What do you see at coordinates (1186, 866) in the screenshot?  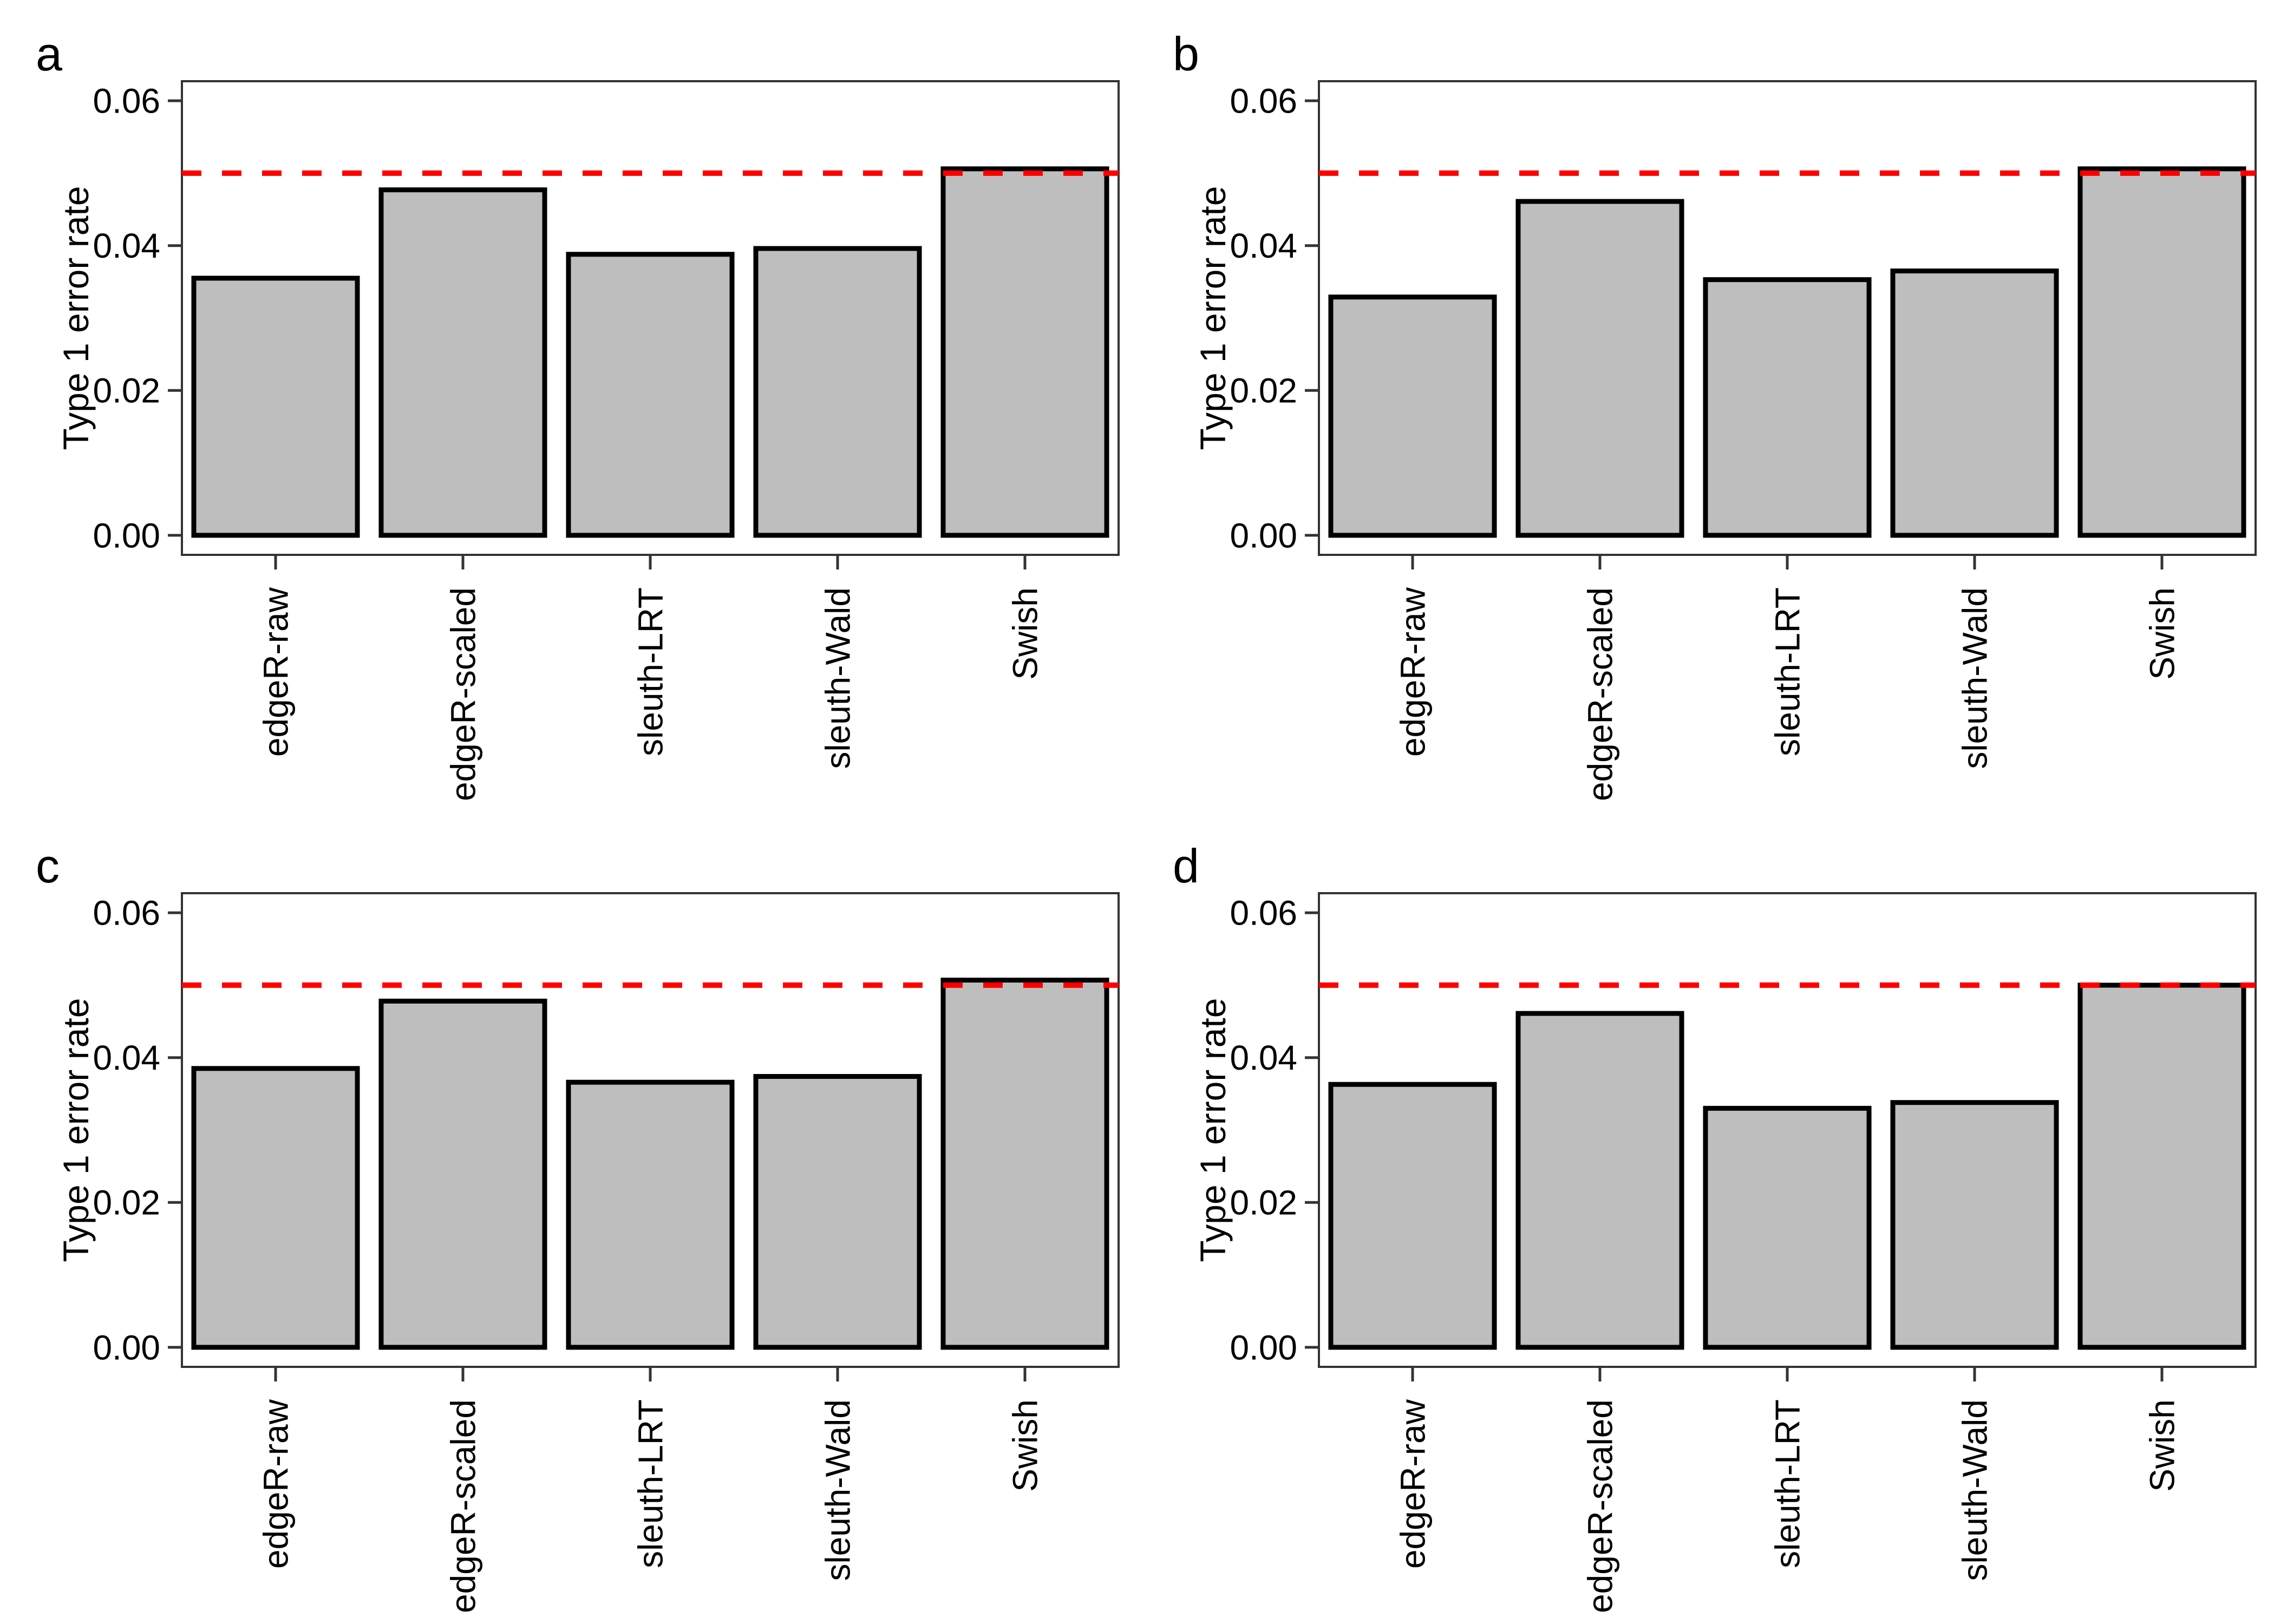 I see `panel-d-letter: d` at bounding box center [1186, 866].